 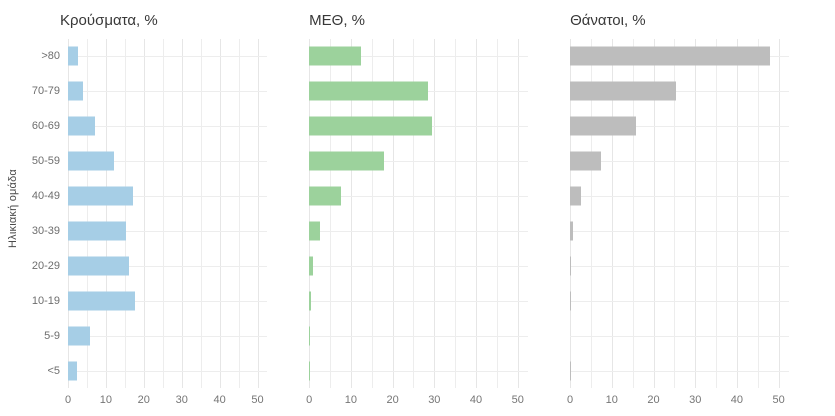 I want to click on y-tick-label: 40-49, so click(x=45, y=196).